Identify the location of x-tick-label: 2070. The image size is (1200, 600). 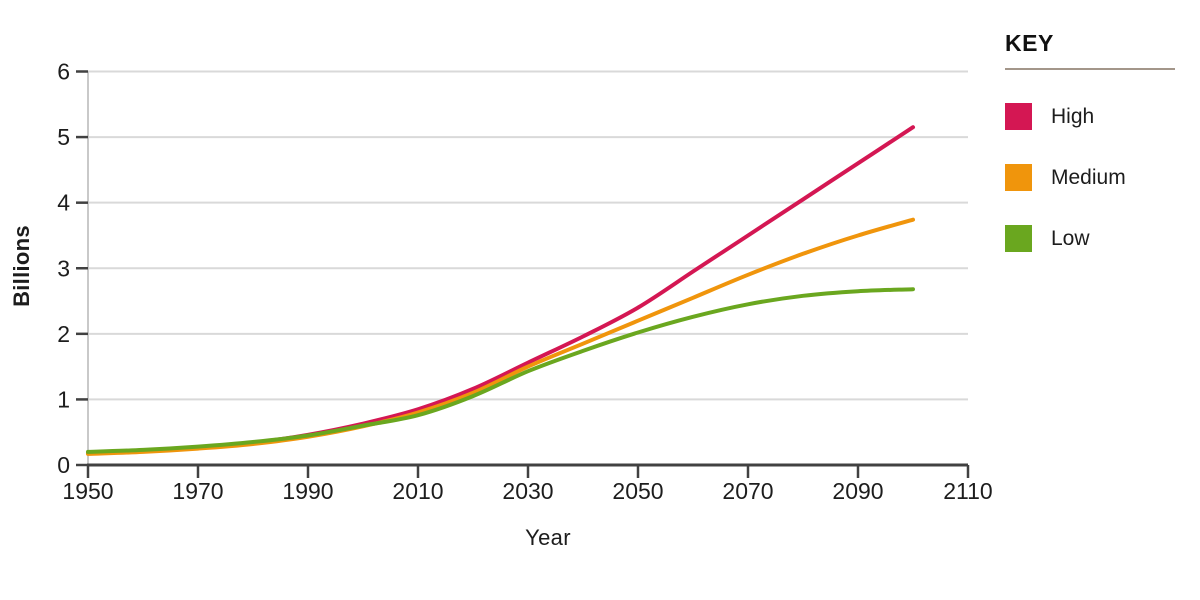
(747, 491).